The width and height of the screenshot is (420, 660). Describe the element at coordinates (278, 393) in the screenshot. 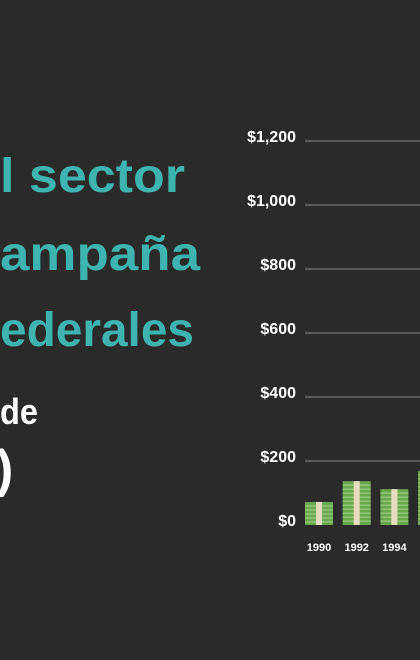

I see `y-tick-label: $400` at that location.